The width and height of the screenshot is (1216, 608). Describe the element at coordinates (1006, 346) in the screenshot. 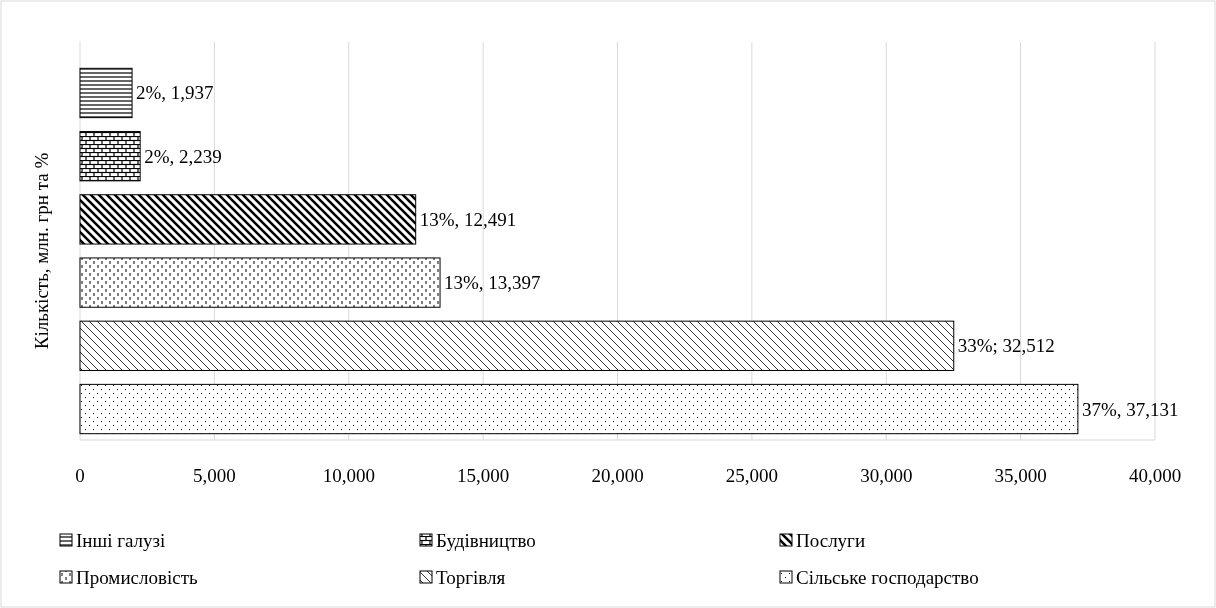

I see `data-label: 33%; 32,512` at that location.